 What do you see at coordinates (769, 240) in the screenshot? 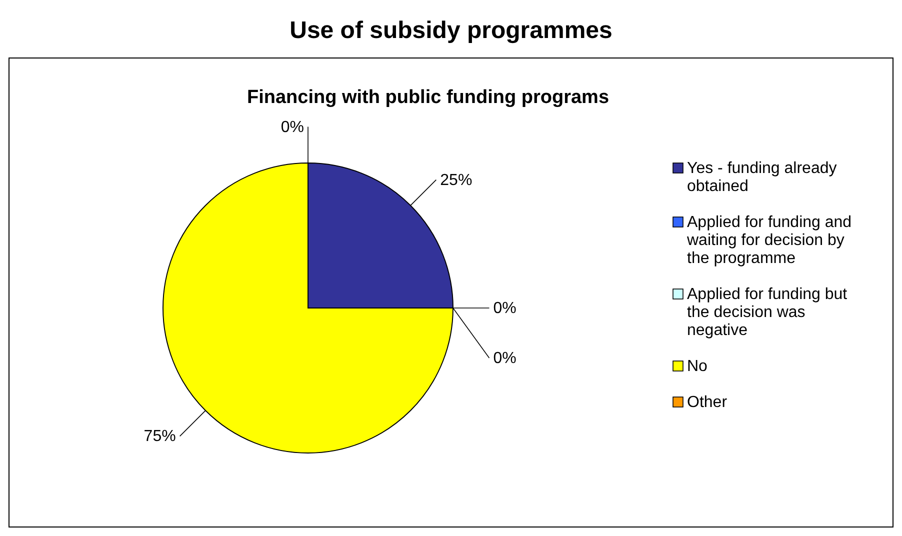
I see `legend-label: Applied for funding and waiting for decision by the programme` at bounding box center [769, 240].